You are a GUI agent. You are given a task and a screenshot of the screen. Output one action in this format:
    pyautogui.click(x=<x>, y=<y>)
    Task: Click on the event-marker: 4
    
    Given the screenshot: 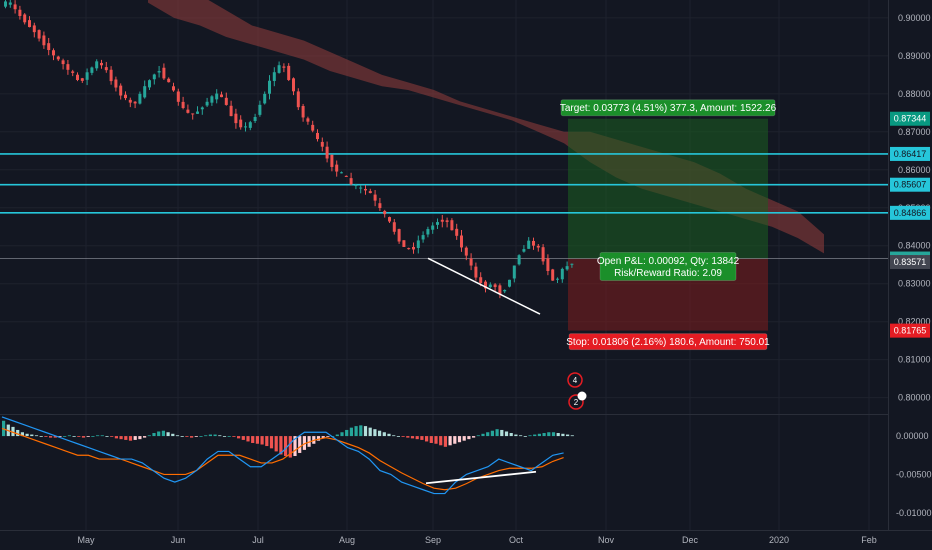 What is the action you would take?
    pyautogui.click(x=575, y=380)
    